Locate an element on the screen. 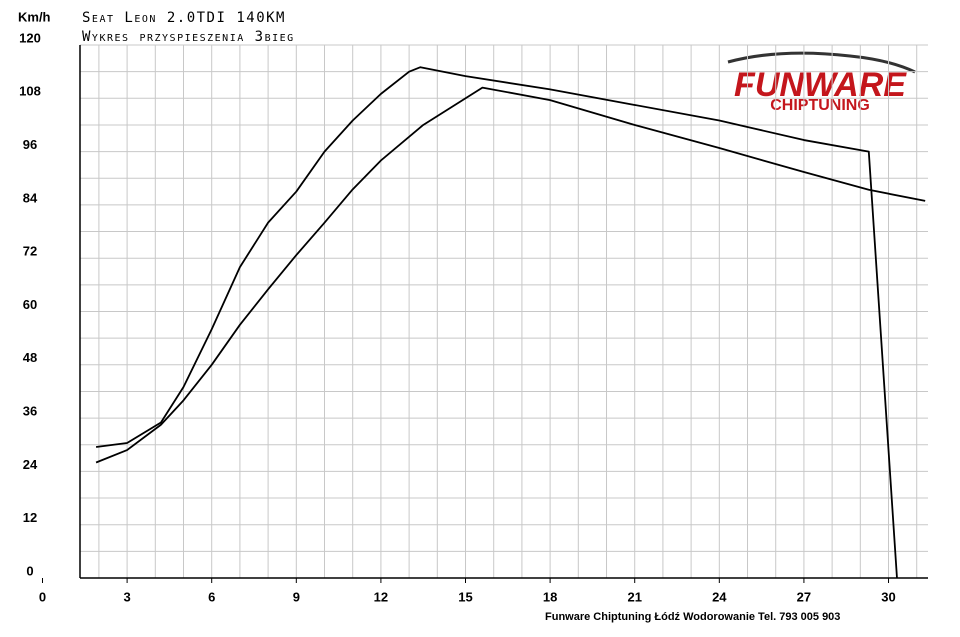  logo-top: FUNWARE is located at coordinates (820, 85).